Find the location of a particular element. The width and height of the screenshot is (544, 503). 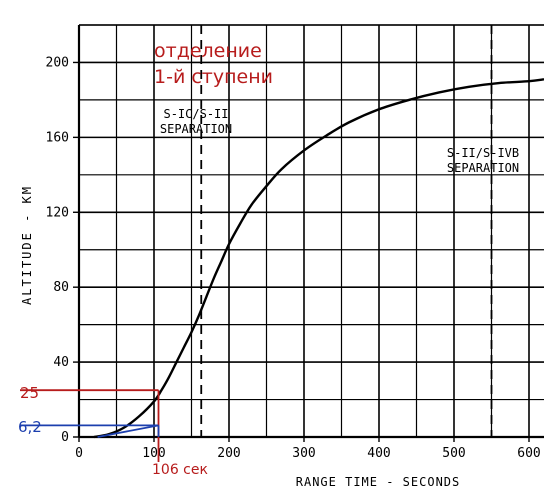

separation-ru-line2: 1-й ступени is located at coordinates (213, 77).